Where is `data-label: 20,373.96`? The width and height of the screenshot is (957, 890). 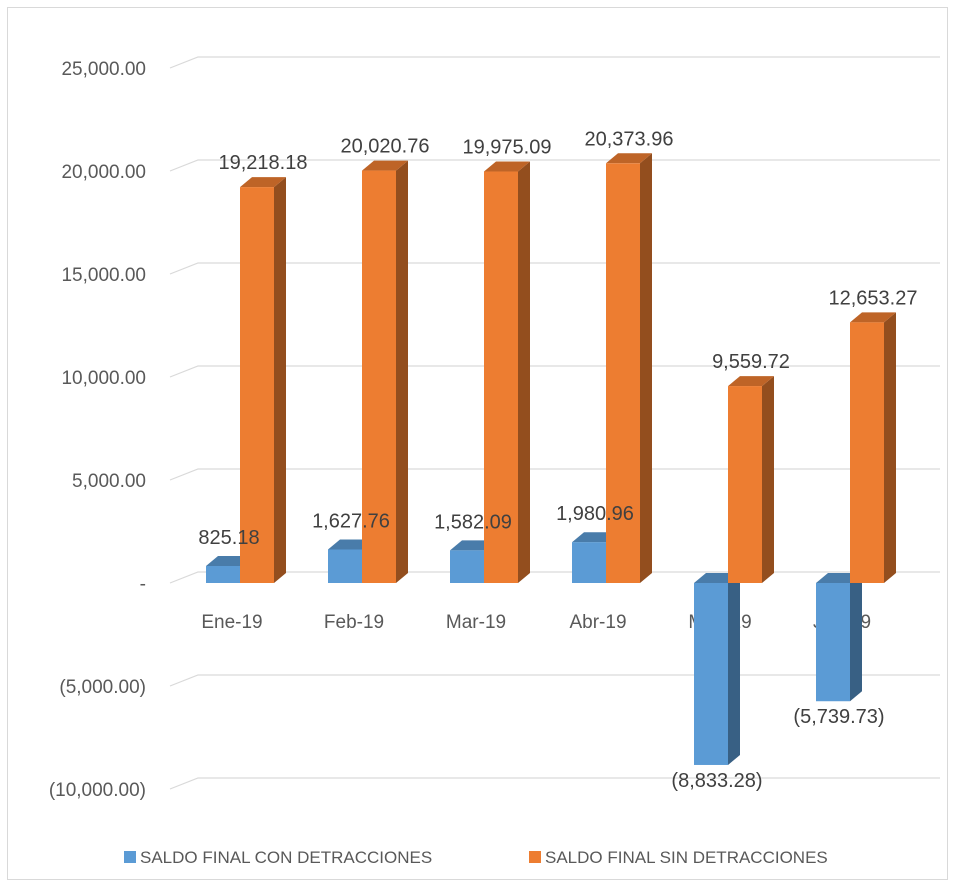
data-label: 20,373.96 is located at coordinates (629, 139).